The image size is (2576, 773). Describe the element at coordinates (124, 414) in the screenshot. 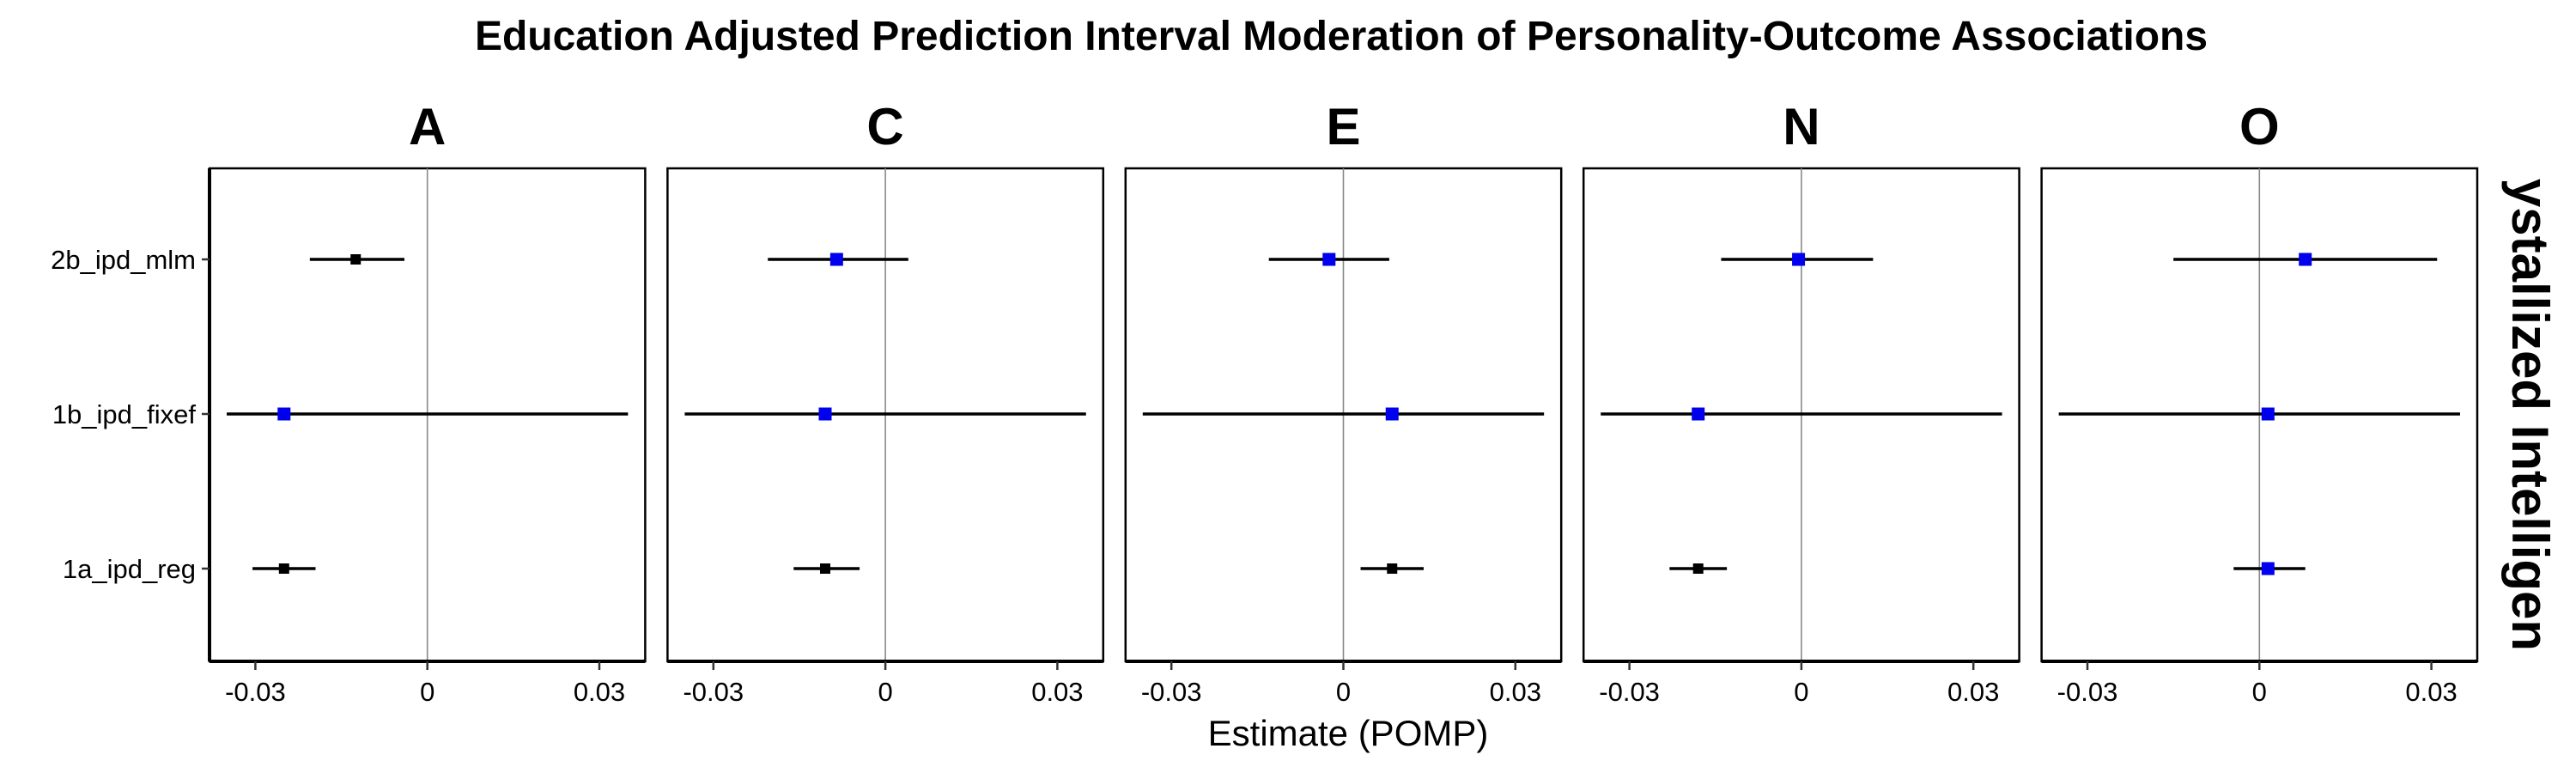

I see `y-tick-label: 1b_ipd_fixef` at that location.